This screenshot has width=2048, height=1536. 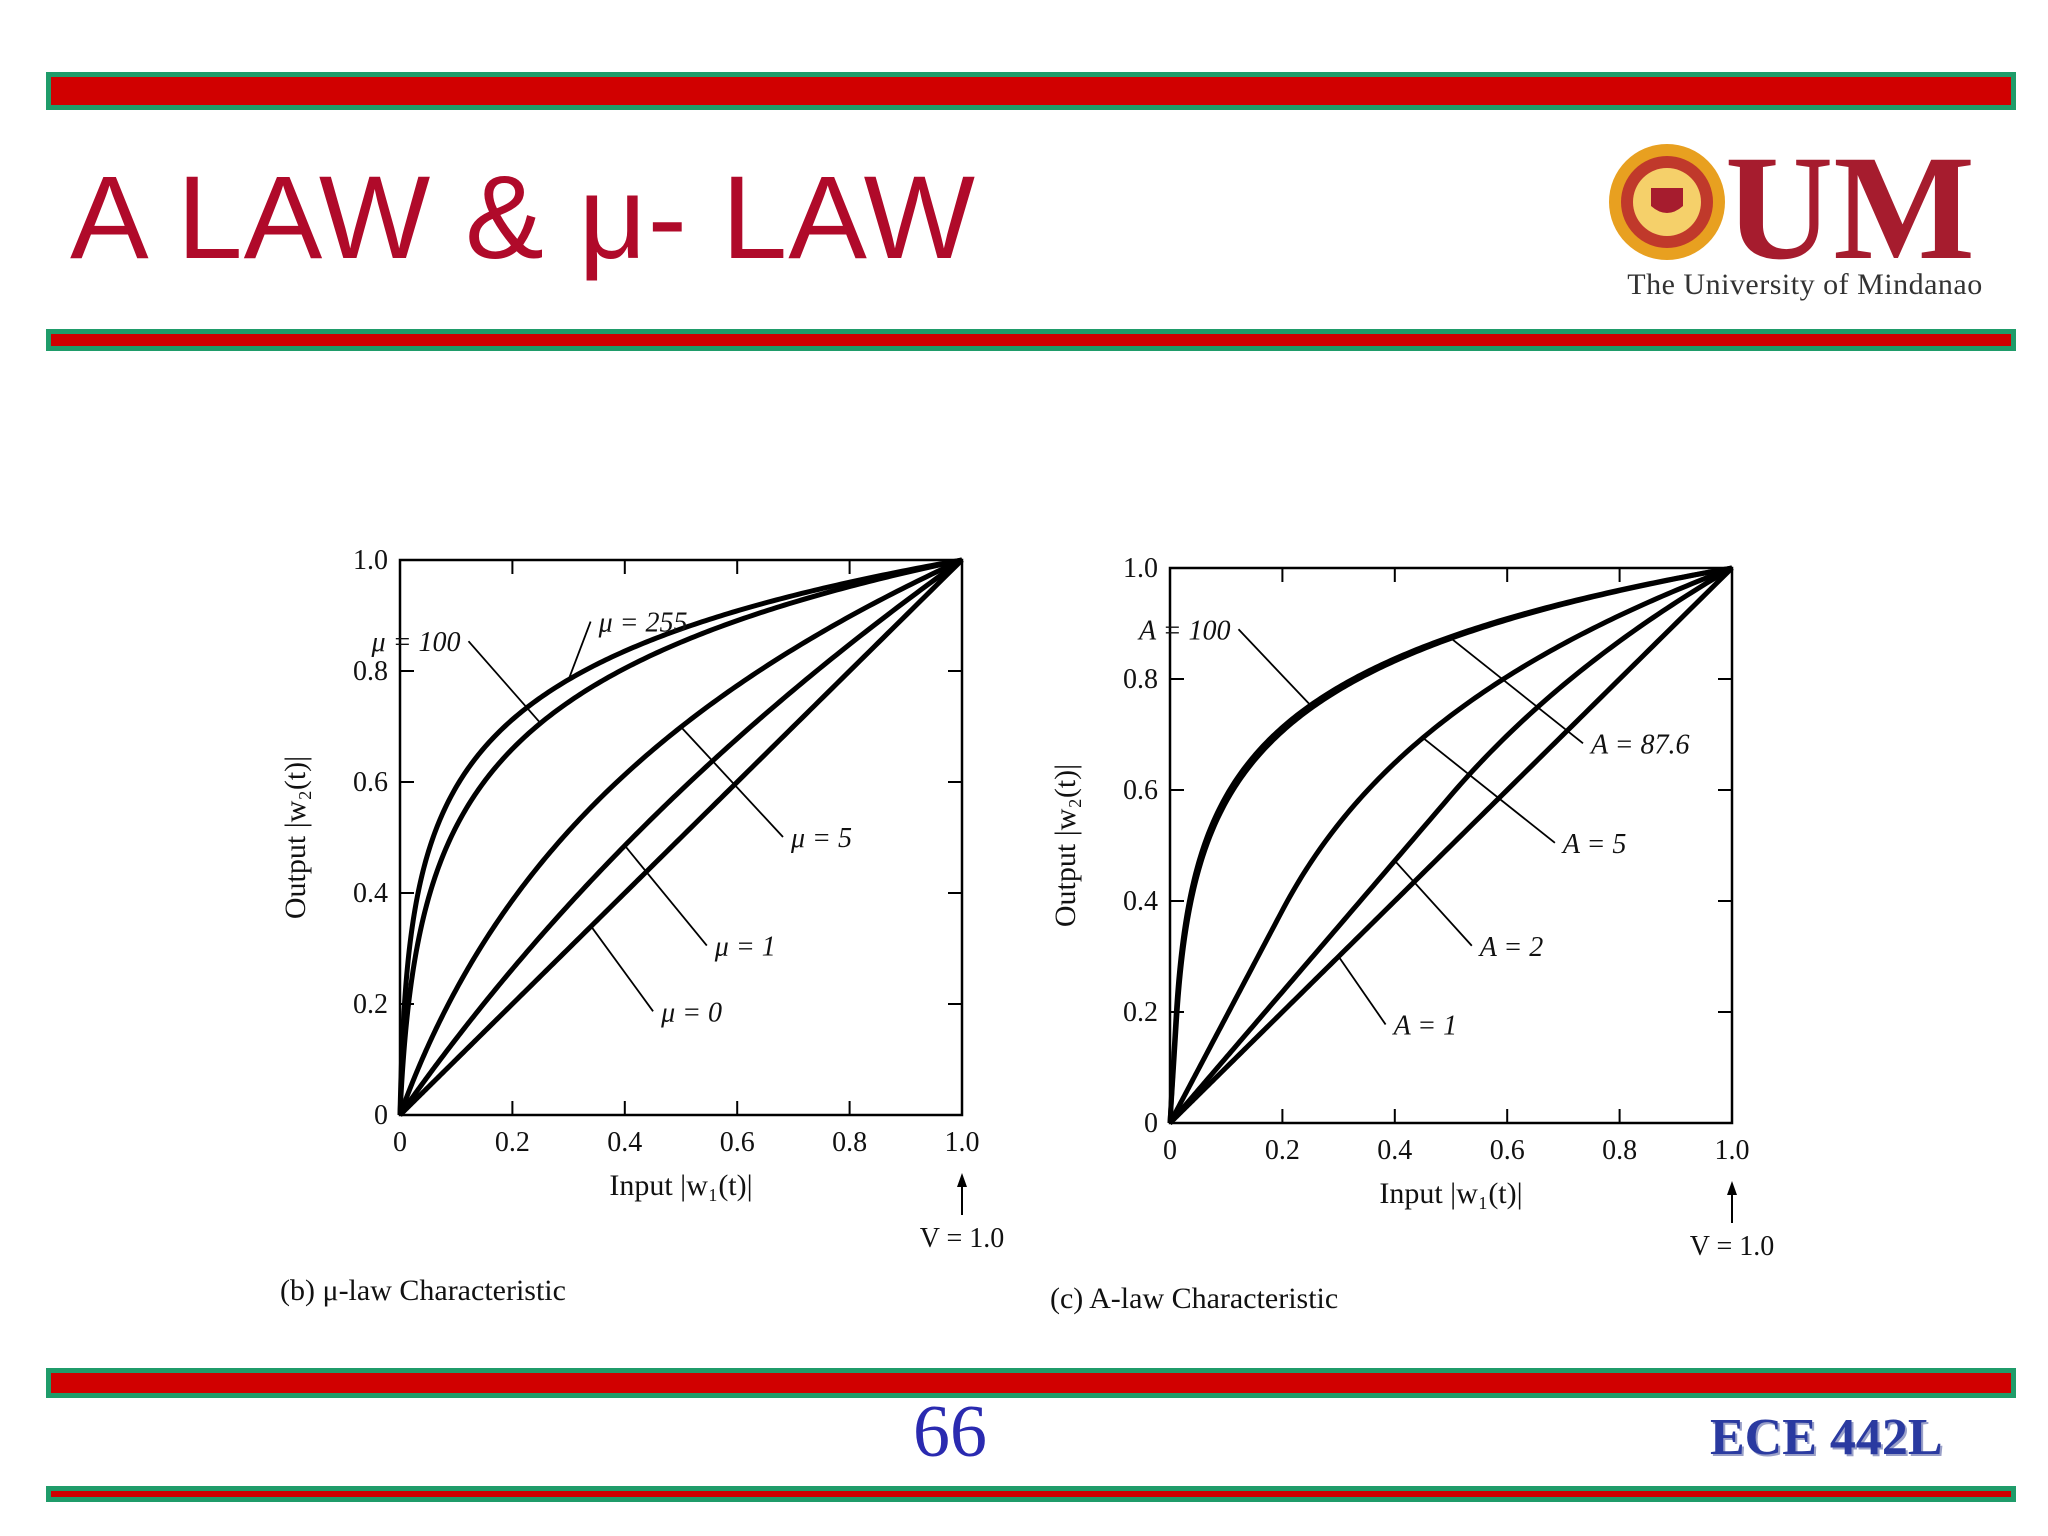 What do you see at coordinates (1194, 1298) in the screenshot?
I see `chart-caption: (c) A-law Characteristic` at bounding box center [1194, 1298].